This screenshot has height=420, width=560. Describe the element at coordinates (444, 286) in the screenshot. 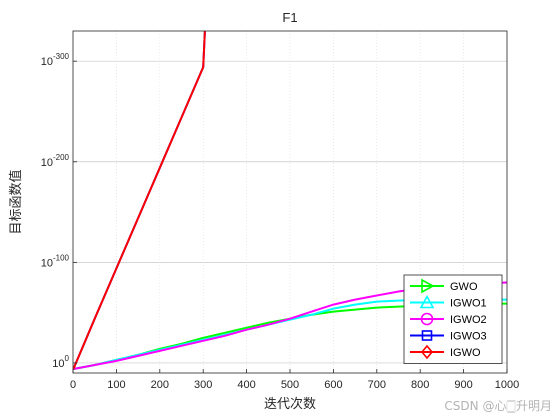

I see `legend-item: GWO` at that location.